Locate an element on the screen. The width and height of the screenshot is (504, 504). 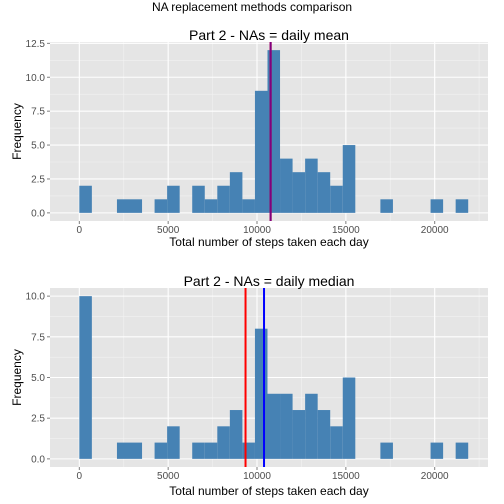
chart-title: Part 2 - NAs = daily mean is located at coordinates (269, 35).